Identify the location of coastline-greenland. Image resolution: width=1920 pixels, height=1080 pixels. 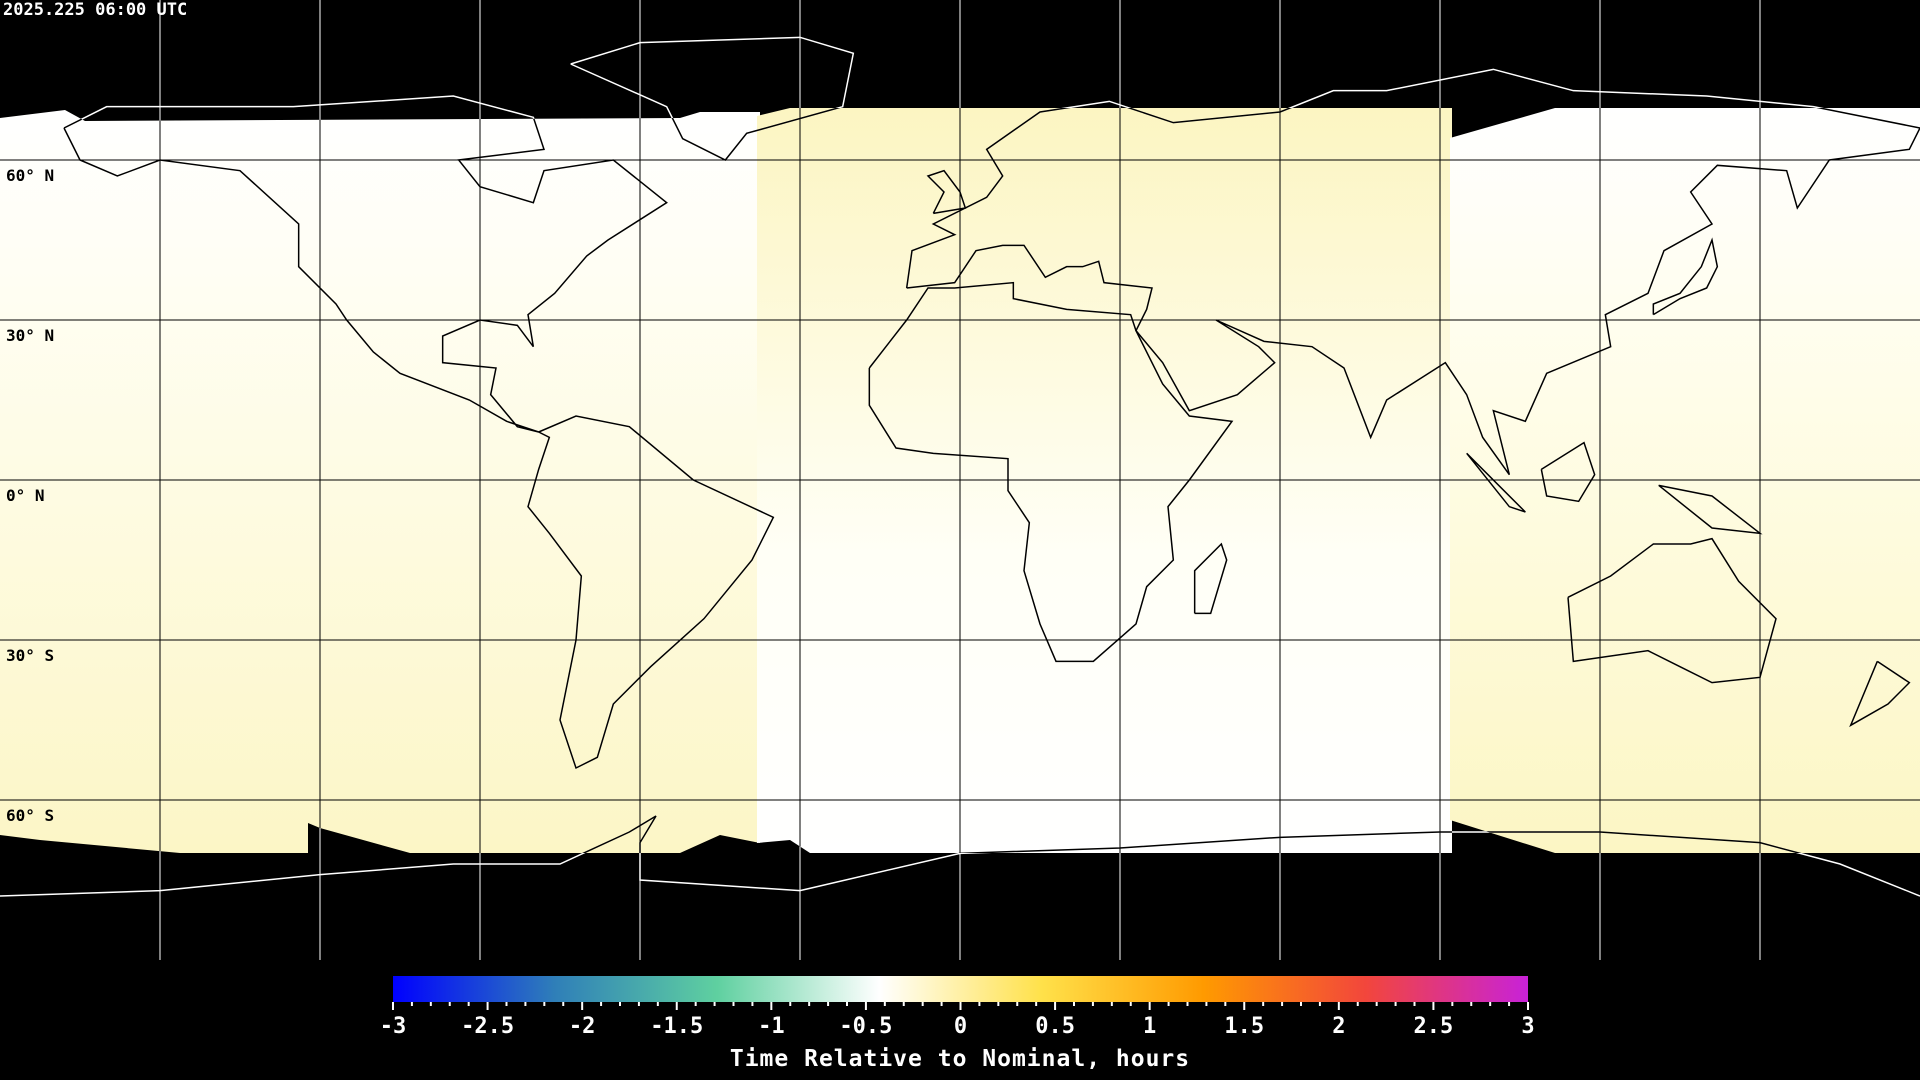
(712, 134).